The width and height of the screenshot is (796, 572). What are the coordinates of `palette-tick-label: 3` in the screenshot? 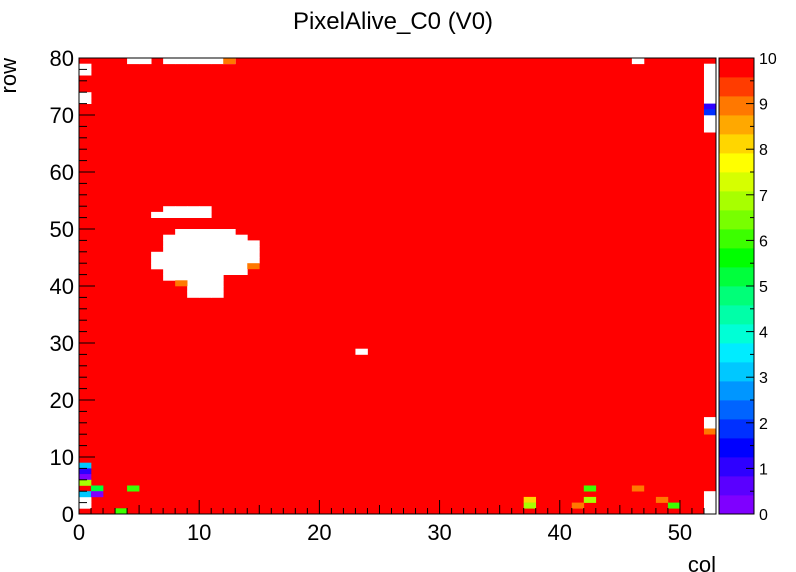 It's located at (763, 378).